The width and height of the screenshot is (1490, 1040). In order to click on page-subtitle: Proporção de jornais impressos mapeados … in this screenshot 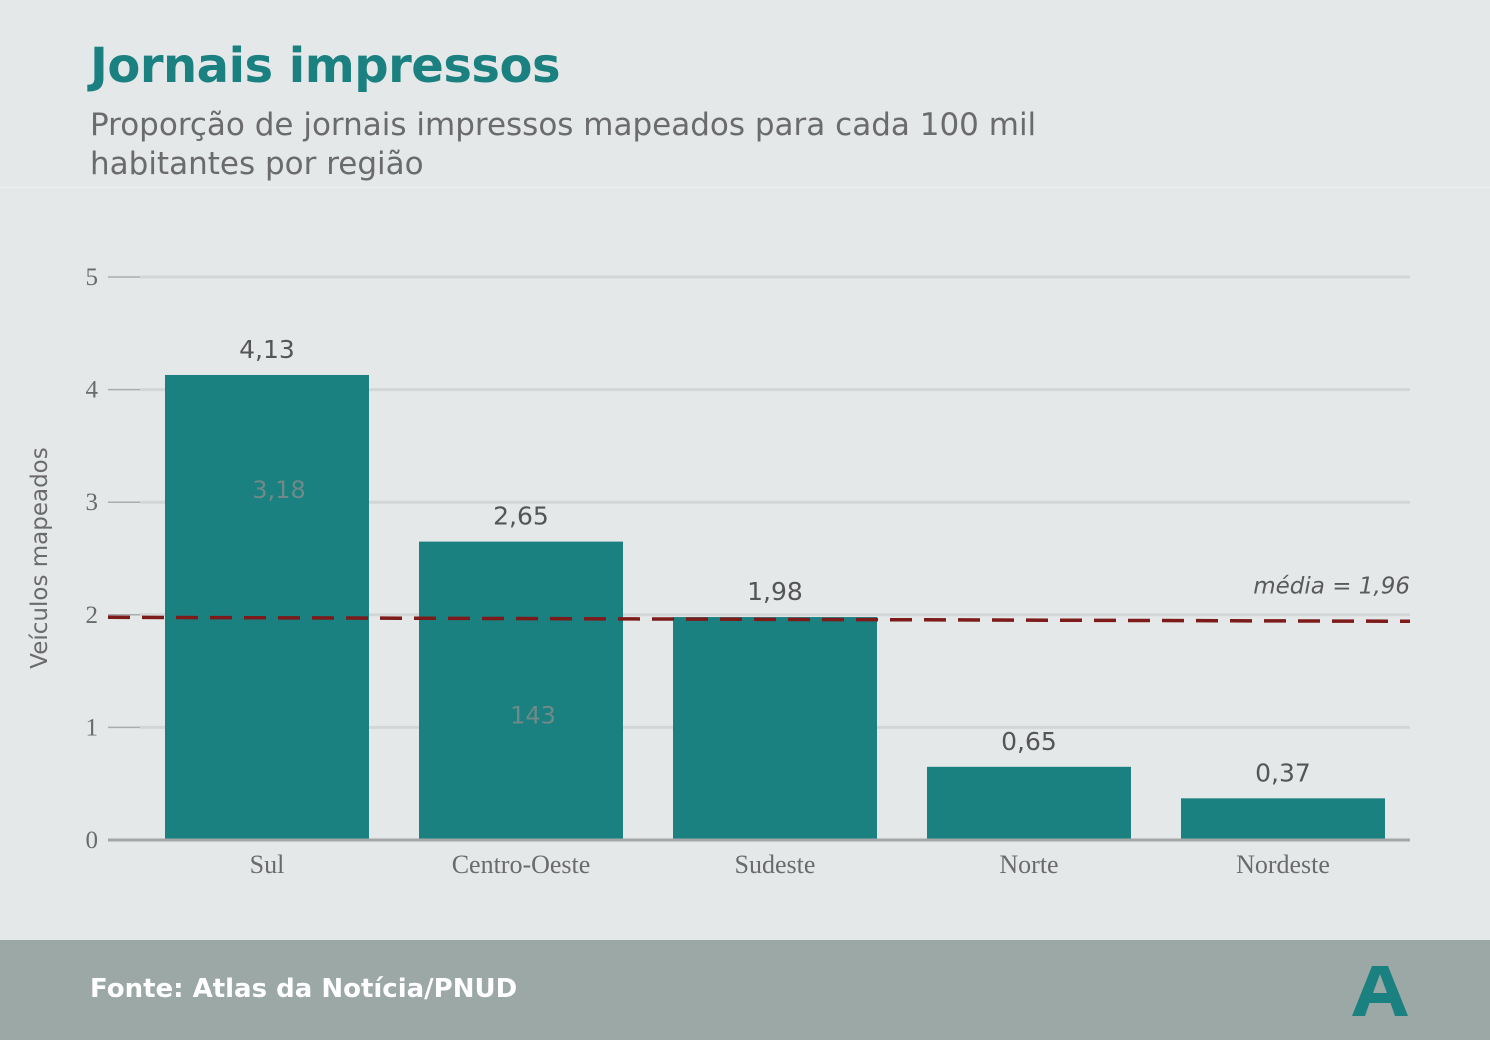, I will do `click(563, 144)`.